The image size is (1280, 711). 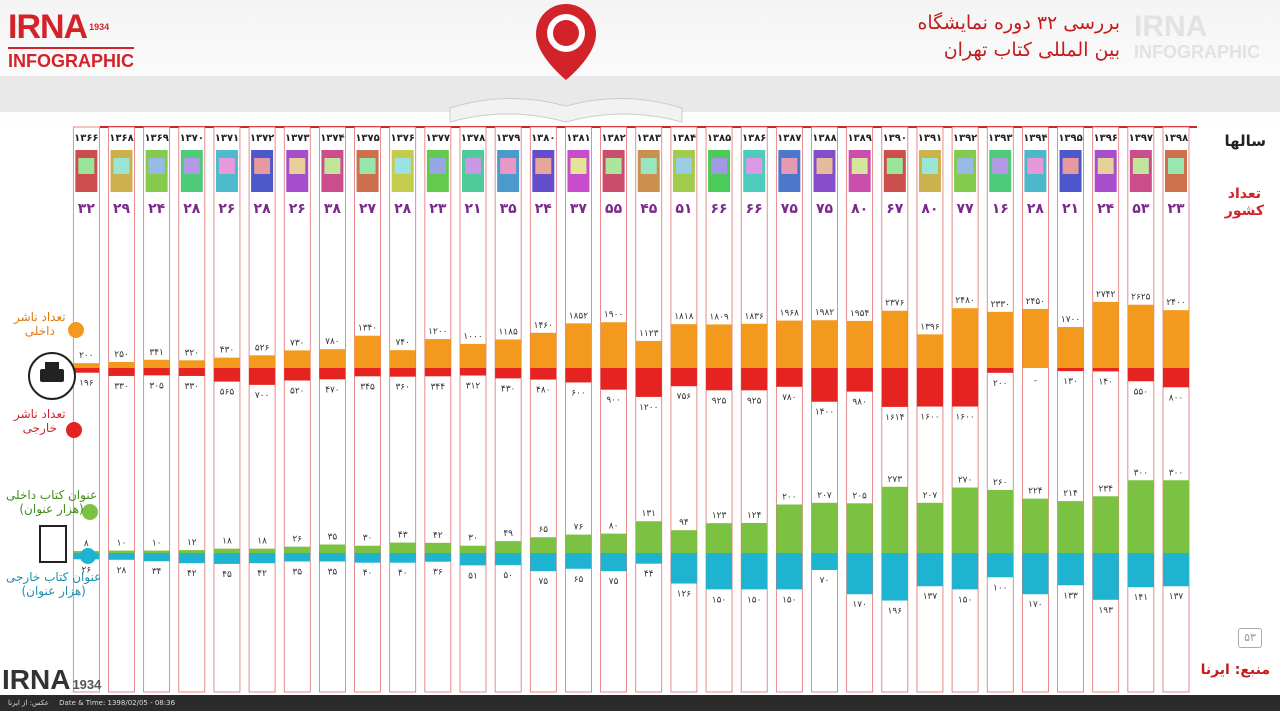 I want to click on foreign-publishers-value: ۴۸۰, so click(x=543, y=391).